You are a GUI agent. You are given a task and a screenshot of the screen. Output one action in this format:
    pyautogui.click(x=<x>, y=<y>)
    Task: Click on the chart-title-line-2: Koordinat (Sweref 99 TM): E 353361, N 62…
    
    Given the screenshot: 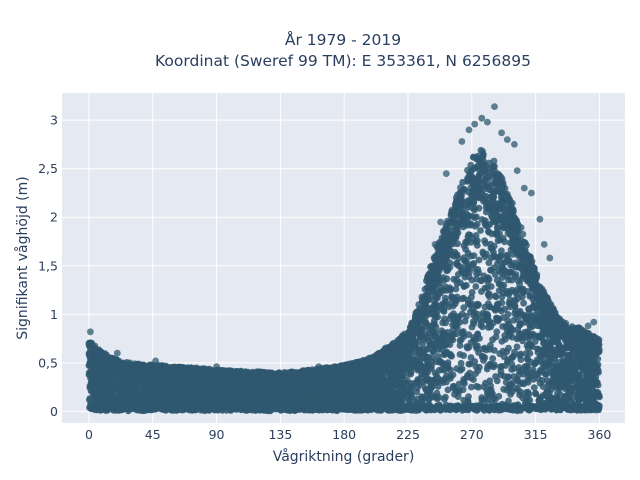 What is the action you would take?
    pyautogui.click(x=343, y=61)
    